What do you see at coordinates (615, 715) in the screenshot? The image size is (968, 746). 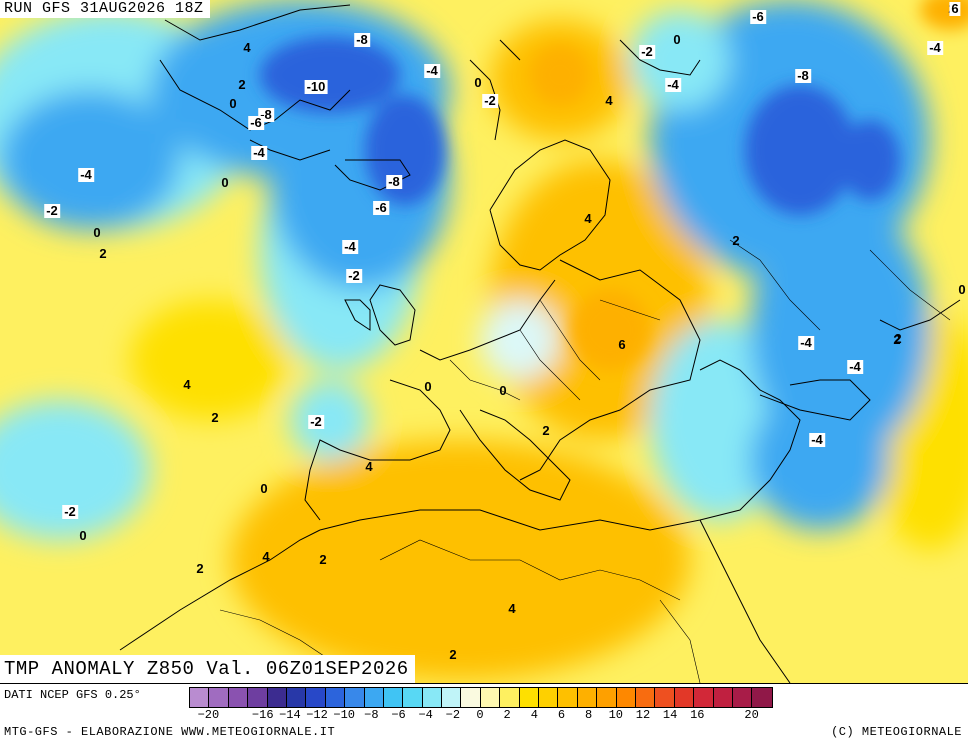 I see `colorbar-tick-label: 10` at bounding box center [615, 715].